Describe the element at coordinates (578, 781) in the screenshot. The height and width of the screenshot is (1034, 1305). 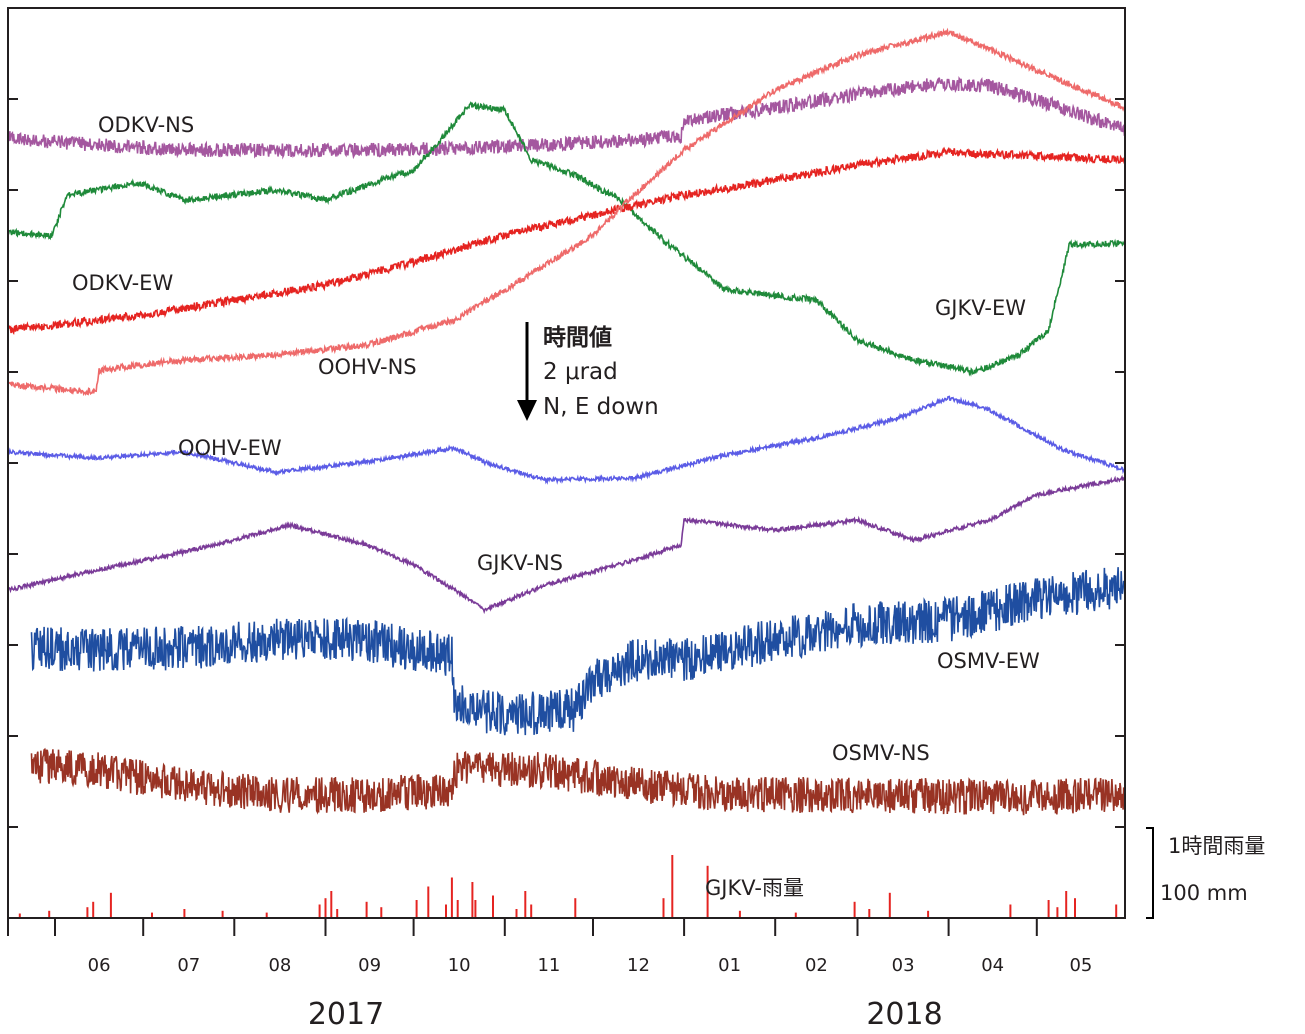
I see `series-line-osmv-ns` at that location.